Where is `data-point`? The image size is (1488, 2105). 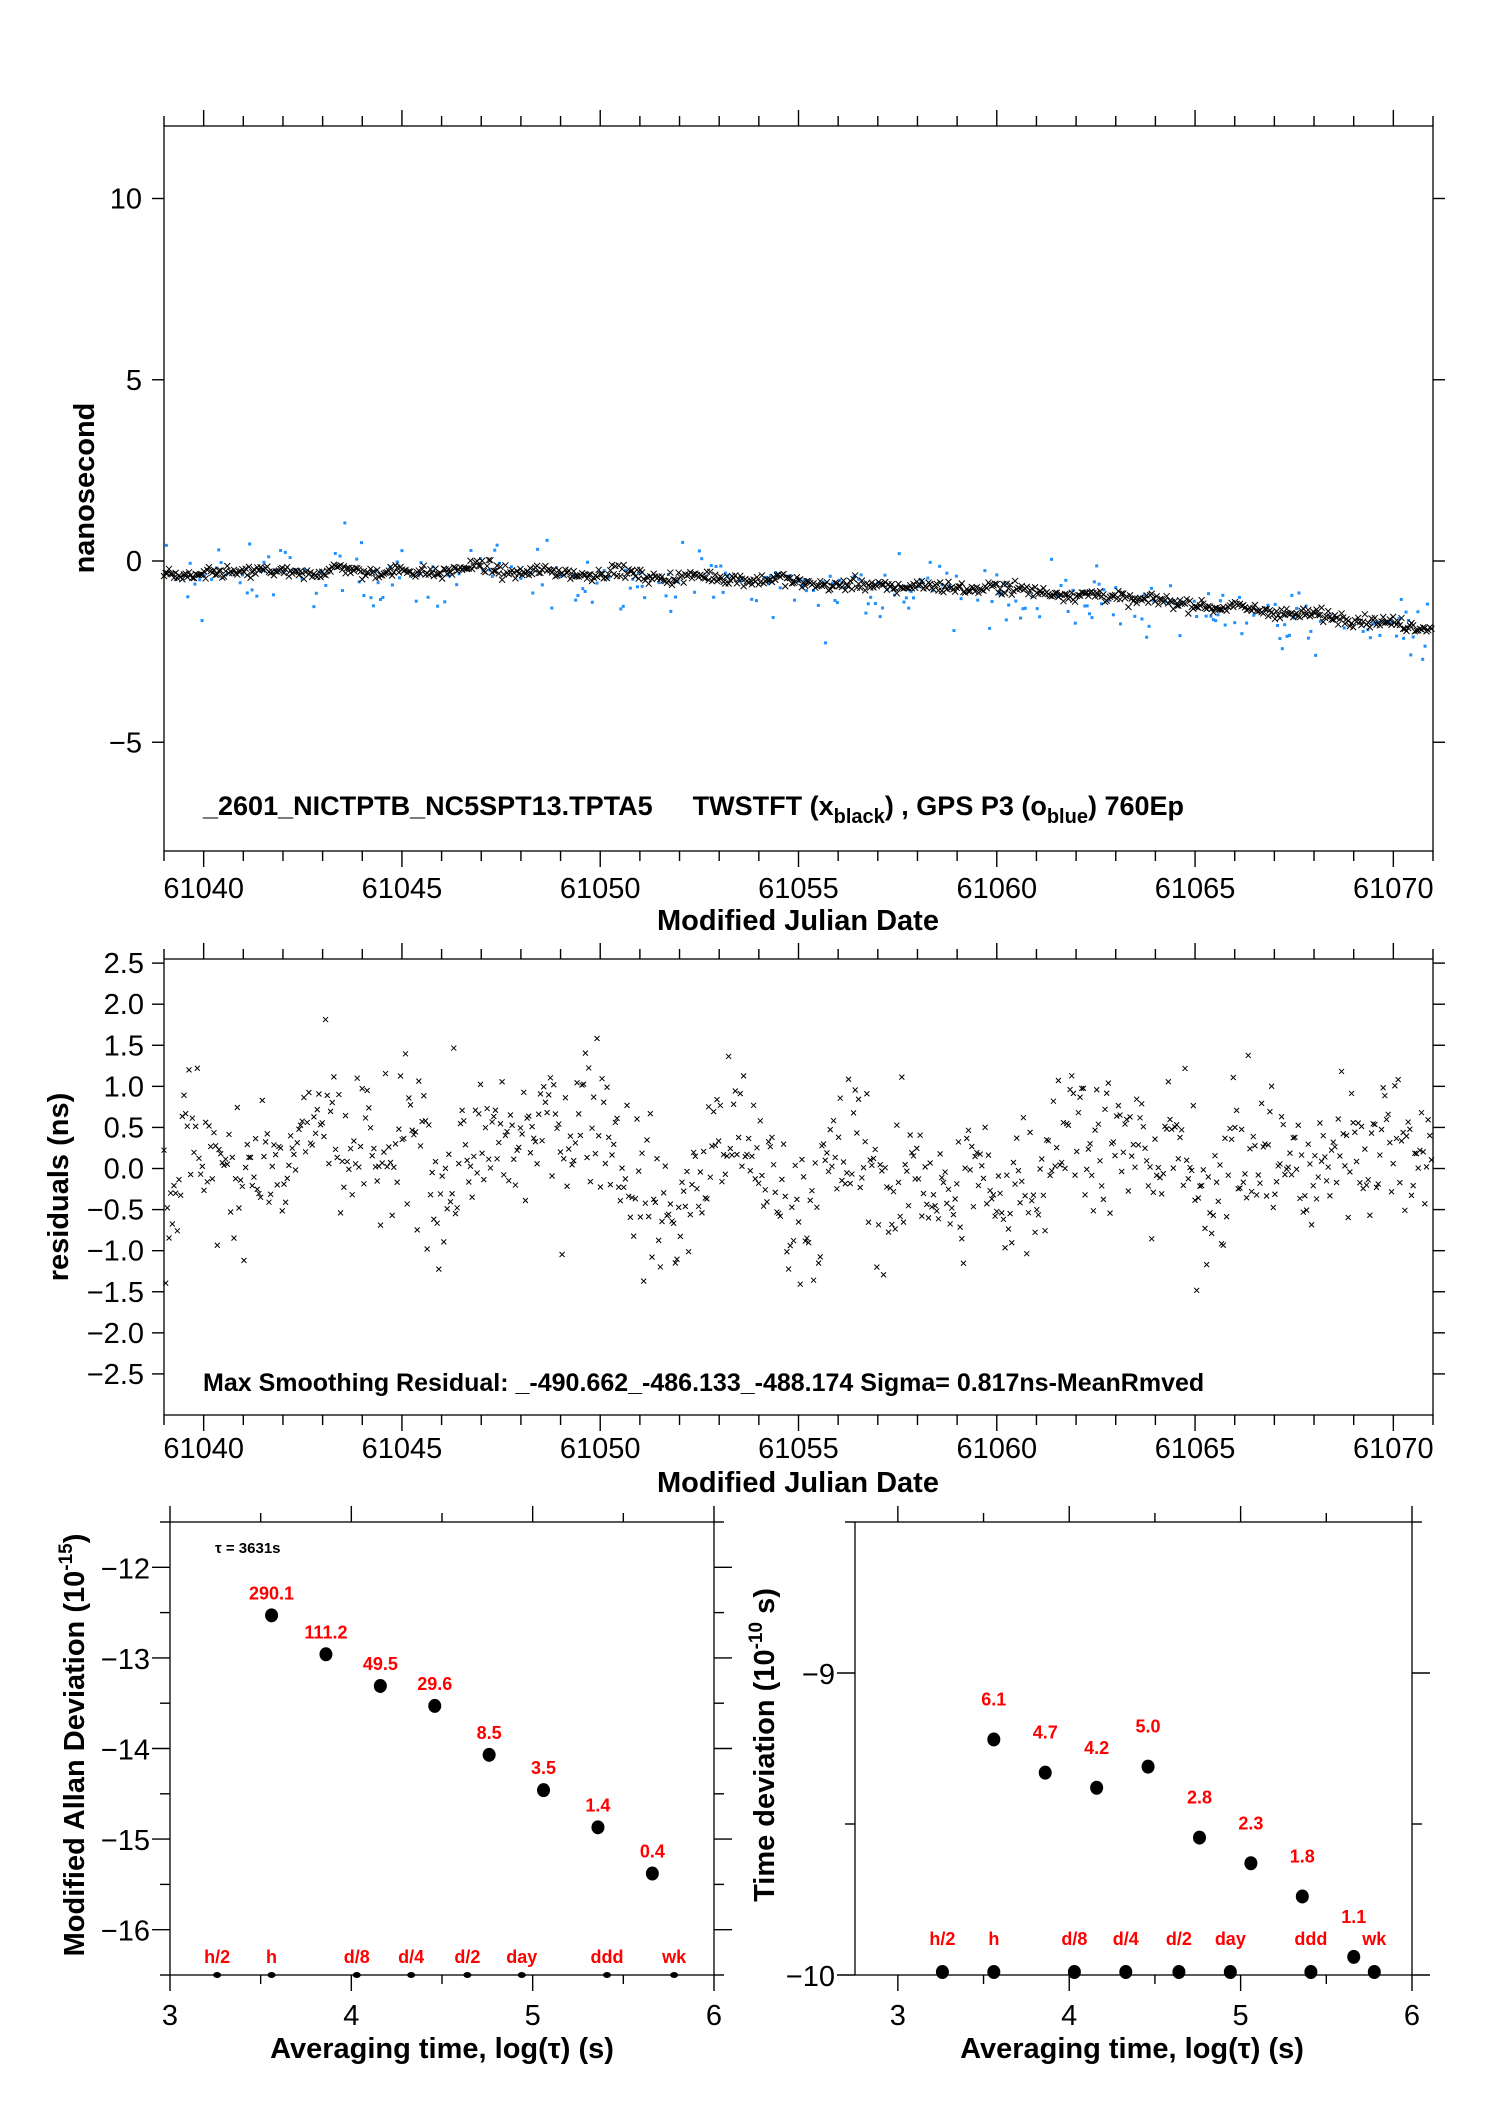 data-point is located at coordinates (1097, 1787).